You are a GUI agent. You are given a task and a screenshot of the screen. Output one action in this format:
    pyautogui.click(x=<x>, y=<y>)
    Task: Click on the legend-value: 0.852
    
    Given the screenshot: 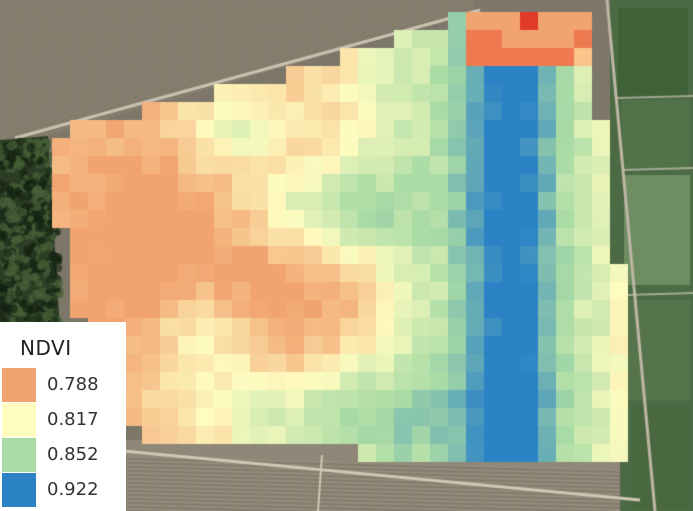 What is the action you would take?
    pyautogui.click(x=73, y=454)
    